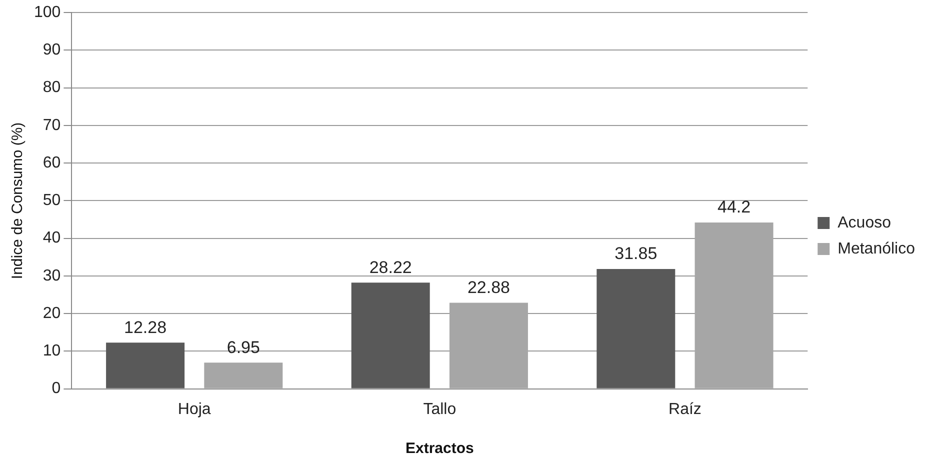 The height and width of the screenshot is (467, 935). I want to click on y-tick-label: 0, so click(56, 389).